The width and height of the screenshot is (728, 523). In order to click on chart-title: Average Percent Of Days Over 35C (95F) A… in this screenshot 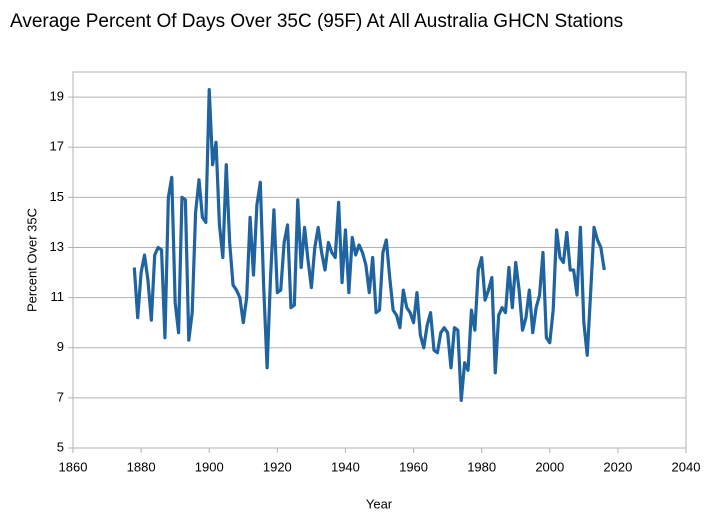, I will do `click(316, 21)`.